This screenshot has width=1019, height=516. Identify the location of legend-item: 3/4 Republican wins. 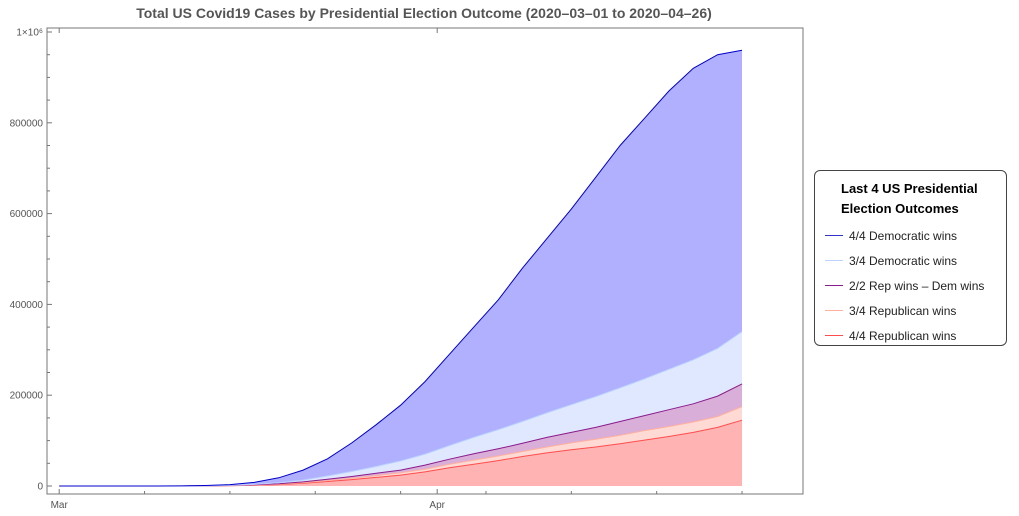
(910, 310).